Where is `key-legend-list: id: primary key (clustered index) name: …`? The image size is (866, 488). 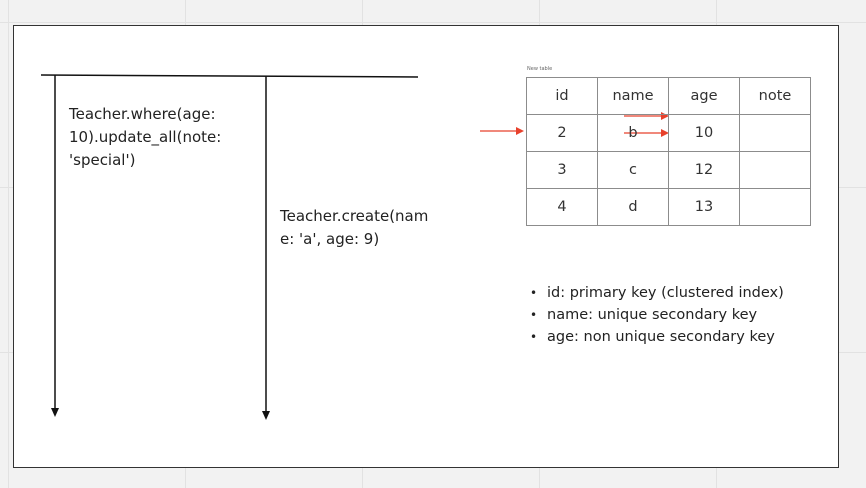 key-legend-list: id: primary key (clustered index) name: … is located at coordinates (657, 315).